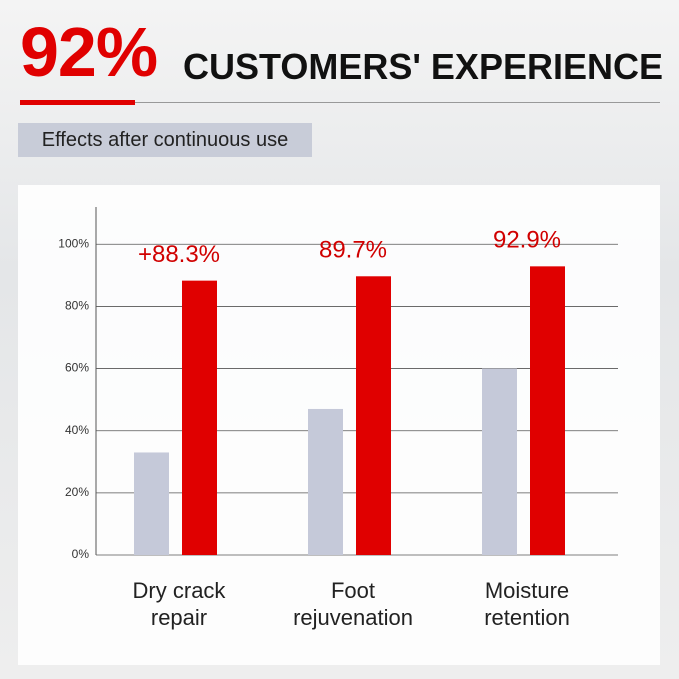  I want to click on x-tick-label: Foot rejuvenation, so click(353, 604).